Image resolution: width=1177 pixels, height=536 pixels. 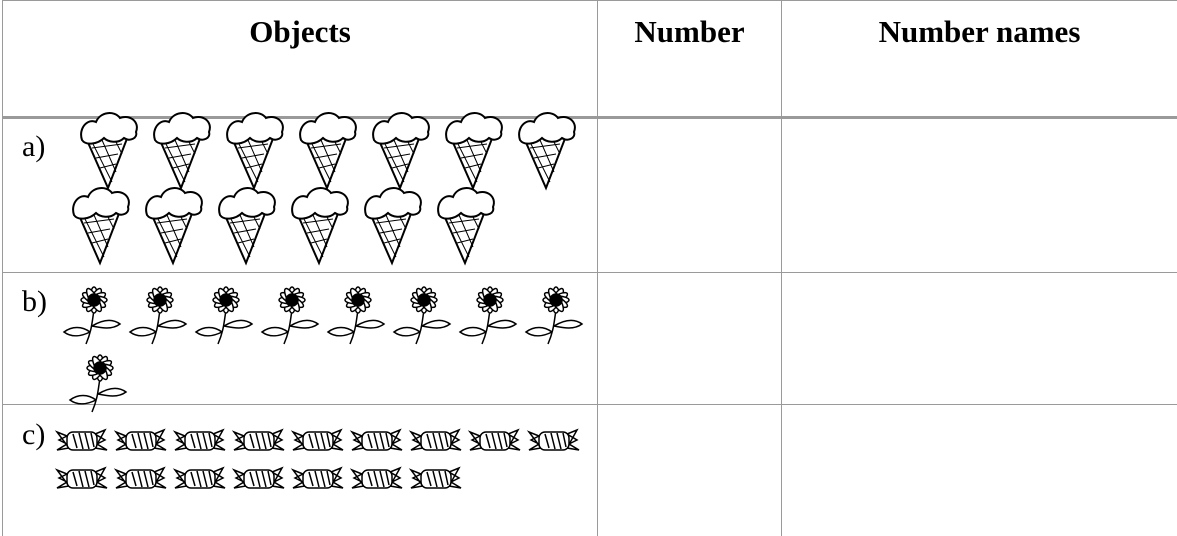 What do you see at coordinates (34, 146) in the screenshot?
I see `row-label: a)` at bounding box center [34, 146].